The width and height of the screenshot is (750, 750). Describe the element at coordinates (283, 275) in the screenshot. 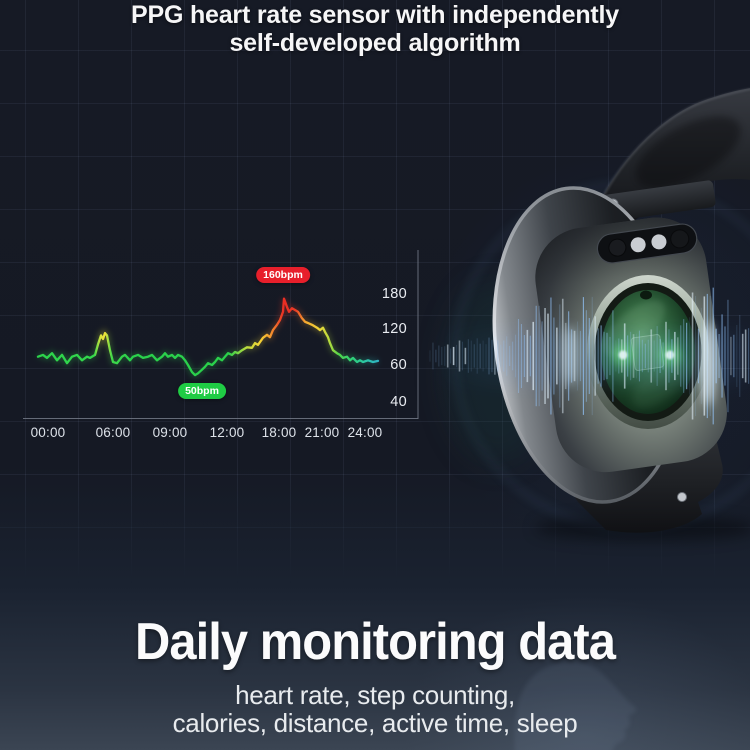

I see `160bpm-badge: 160bpm` at that location.